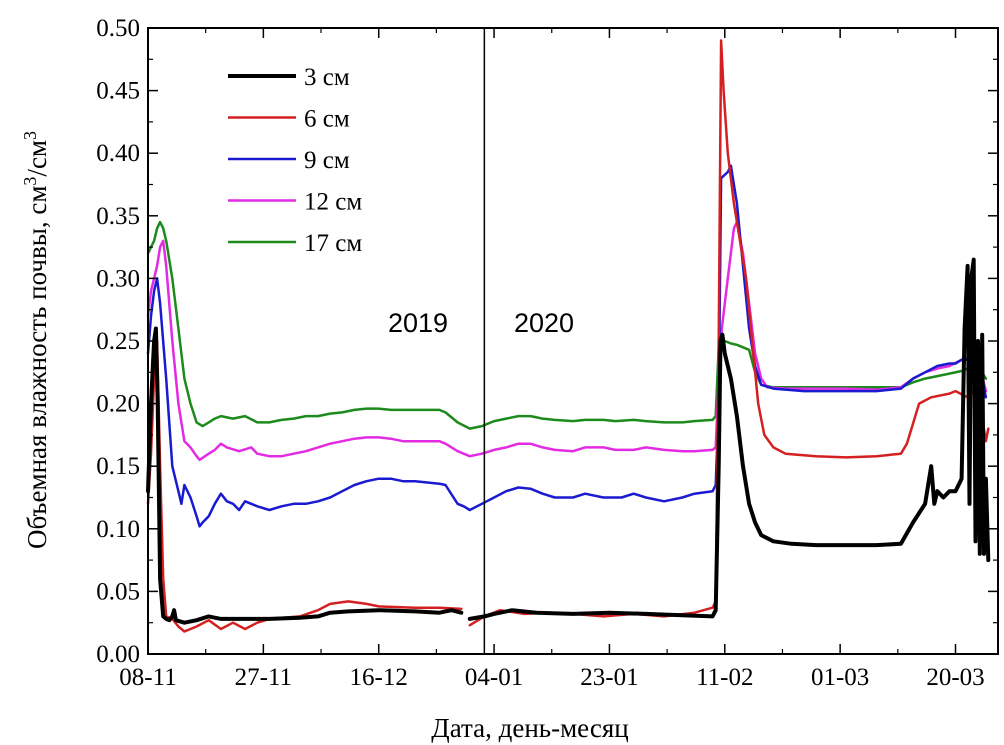  Describe the element at coordinates (840, 677) in the screenshot. I see `x-tick-label: 01-03` at that location.